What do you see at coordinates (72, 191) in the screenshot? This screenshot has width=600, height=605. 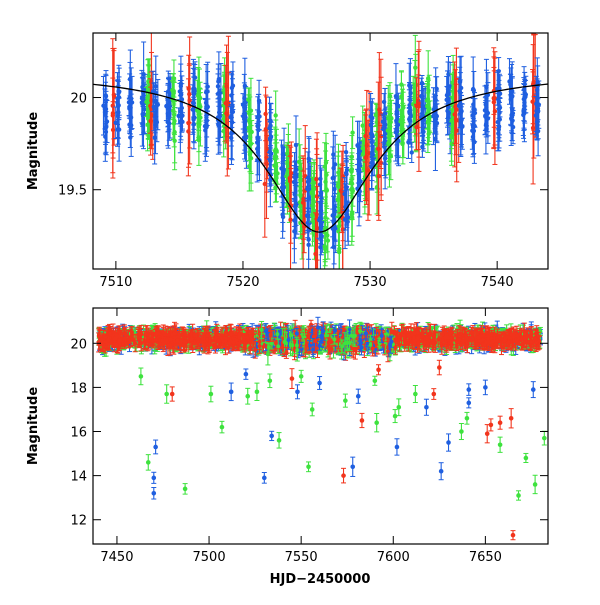 I see `y-tick-label: 19.5` at bounding box center [72, 191].